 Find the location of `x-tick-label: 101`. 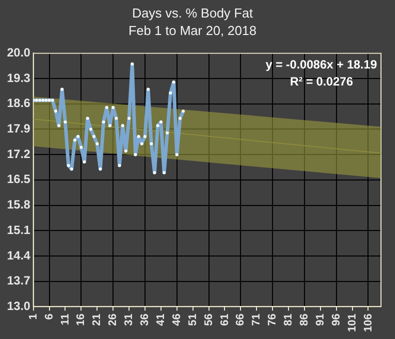

x-tick-label: 101 is located at coordinates (352, 323).